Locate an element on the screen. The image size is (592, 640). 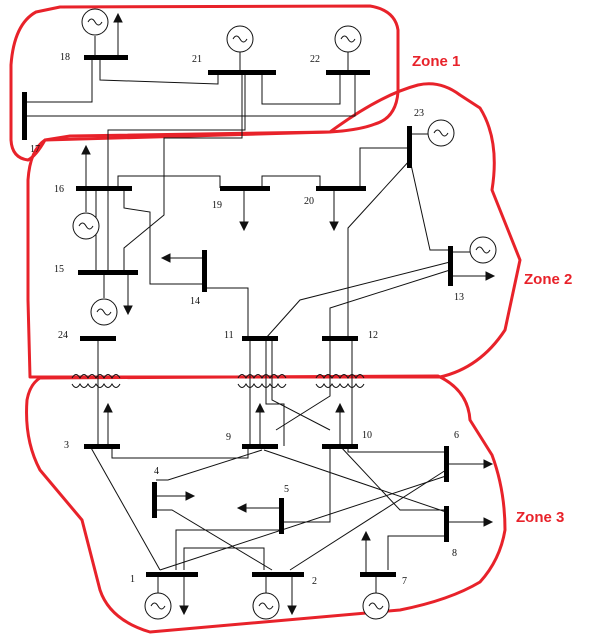
load-9-arrow-icon is located at coordinates (260, 423).